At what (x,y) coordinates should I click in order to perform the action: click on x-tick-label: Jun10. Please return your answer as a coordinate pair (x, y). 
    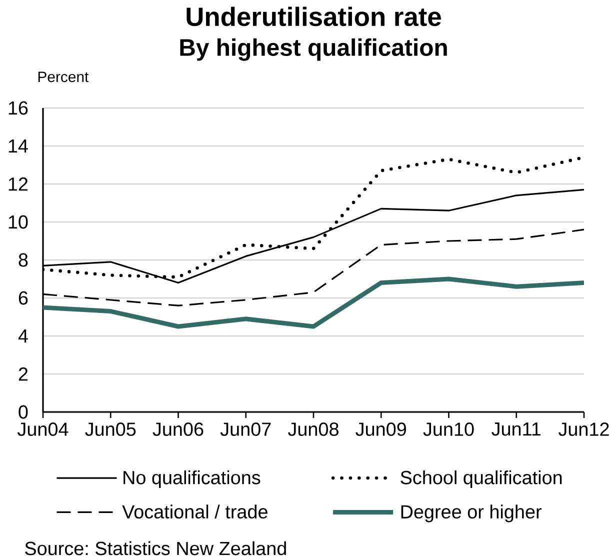
    Looking at the image, I should click on (448, 429).